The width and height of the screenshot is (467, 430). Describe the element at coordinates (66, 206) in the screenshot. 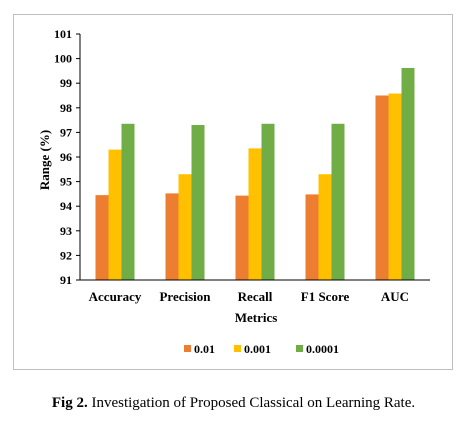

I see `y-tick-label: 94` at that location.